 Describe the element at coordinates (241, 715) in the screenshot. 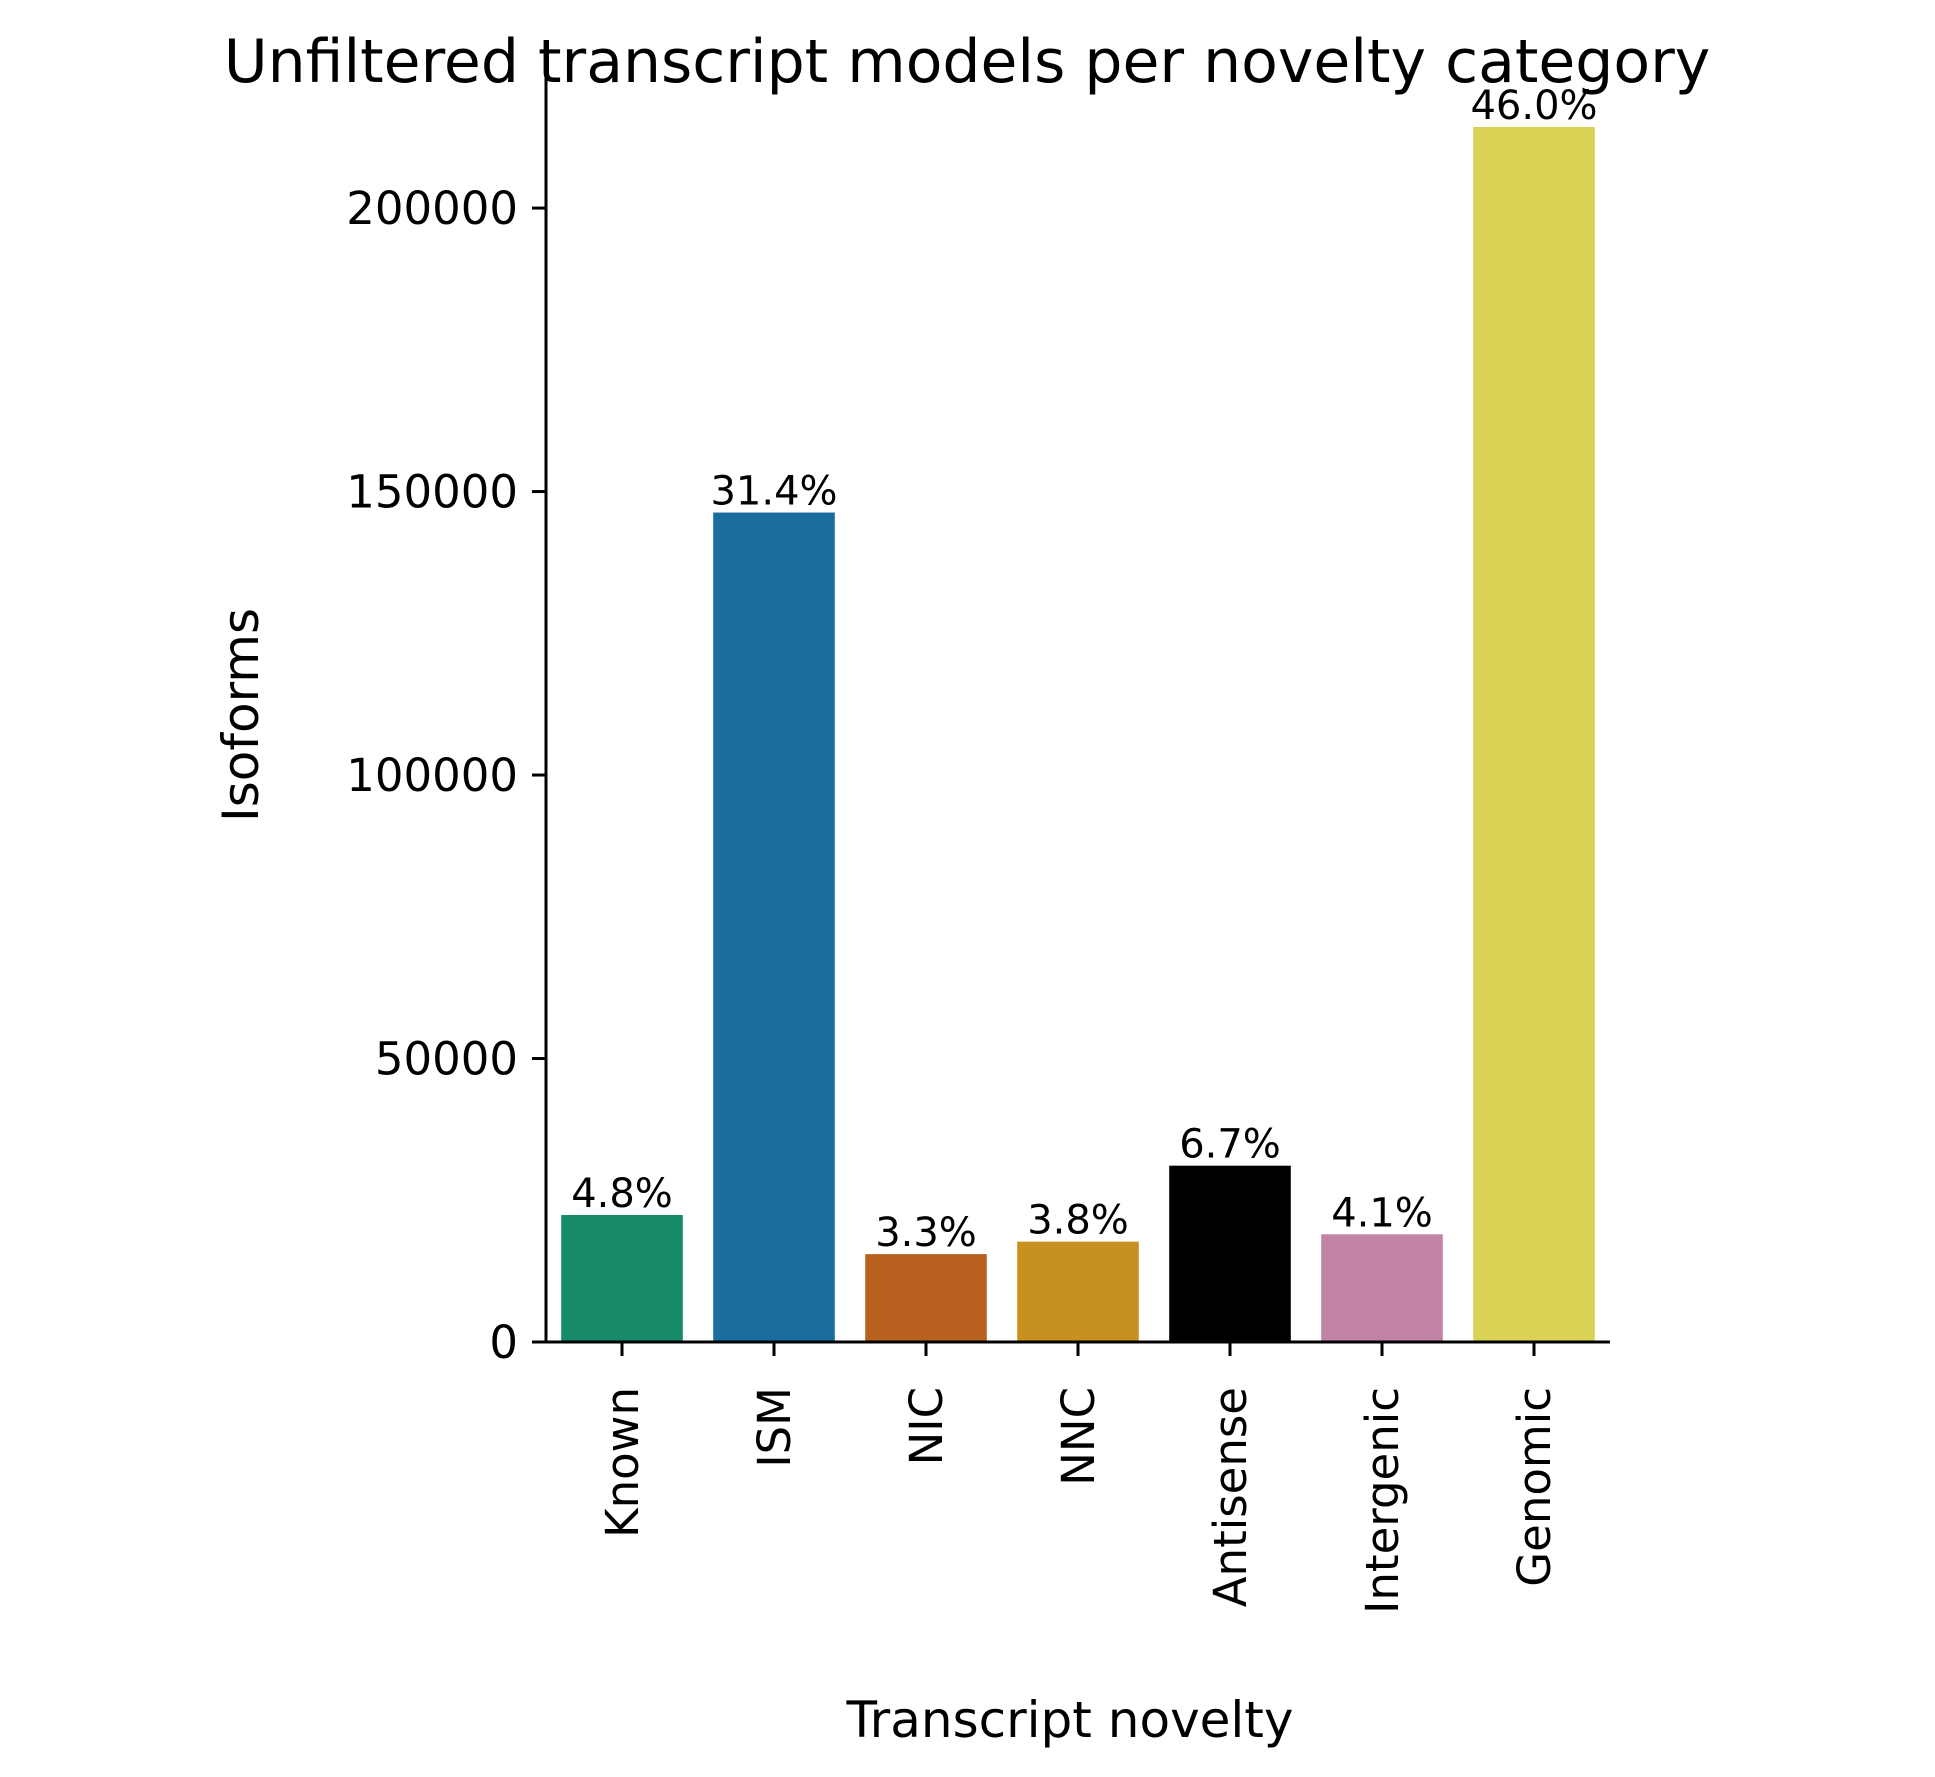

I see `y-axis-label: Isoforms` at that location.